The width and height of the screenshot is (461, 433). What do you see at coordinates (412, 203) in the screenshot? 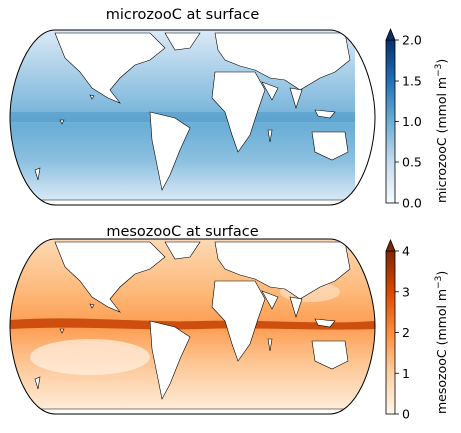
I see `colorbar-tick: 0.0` at bounding box center [412, 203].